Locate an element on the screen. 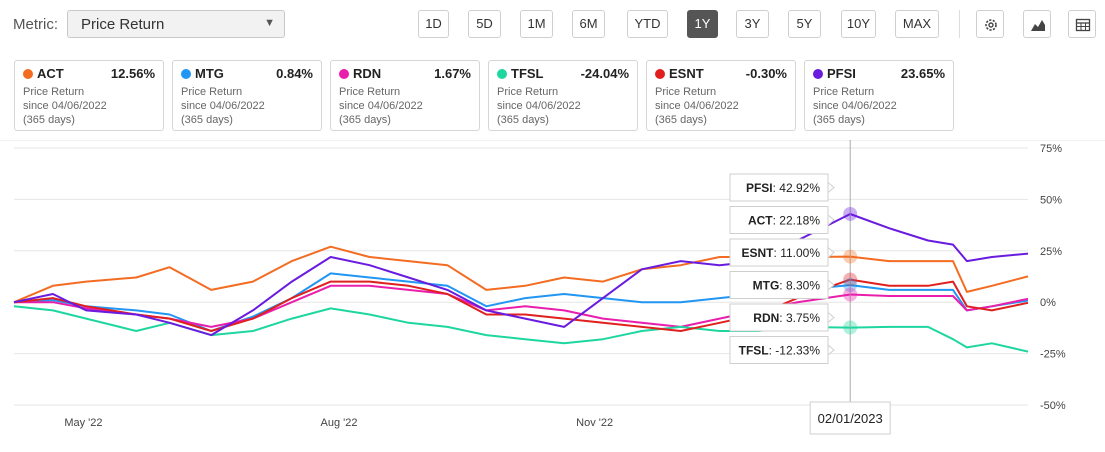  tooltip-rdn: RDN: 3.75% is located at coordinates (782, 317).